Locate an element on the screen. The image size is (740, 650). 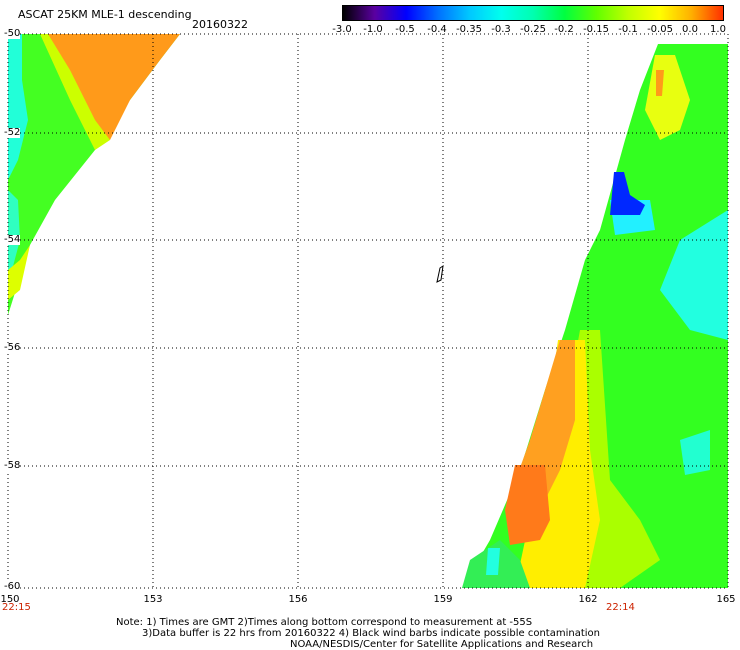
colorbar-label: -3.0 is located at coordinates (342, 29).